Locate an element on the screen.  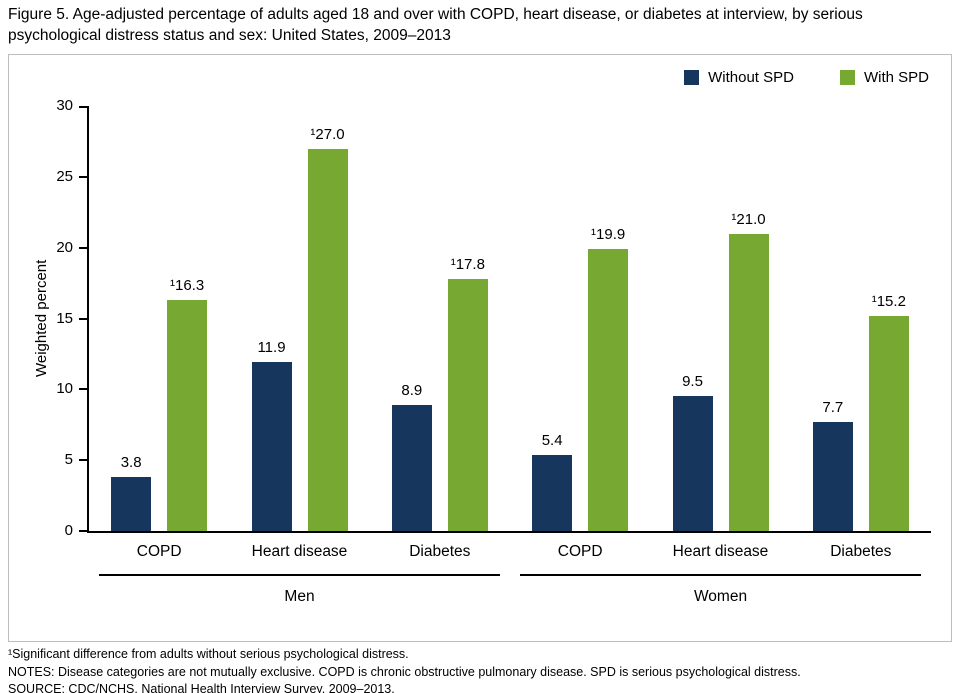
x-category-label-men-heart-disease: Heart disease is located at coordinates (299, 551).